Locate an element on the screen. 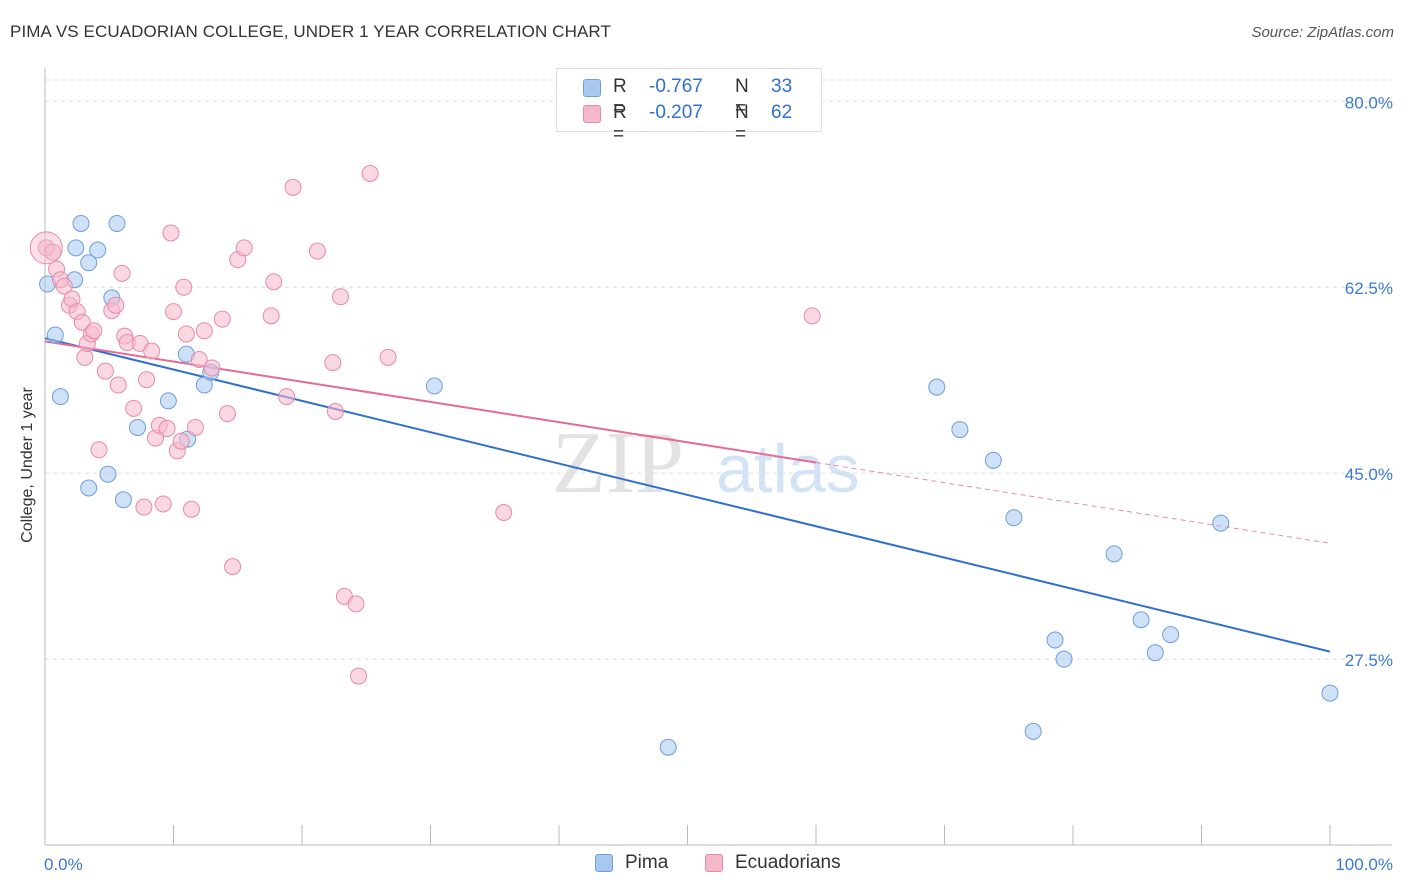 This screenshot has height=892, width=1406. n-value: 33 is located at coordinates (782, 86).